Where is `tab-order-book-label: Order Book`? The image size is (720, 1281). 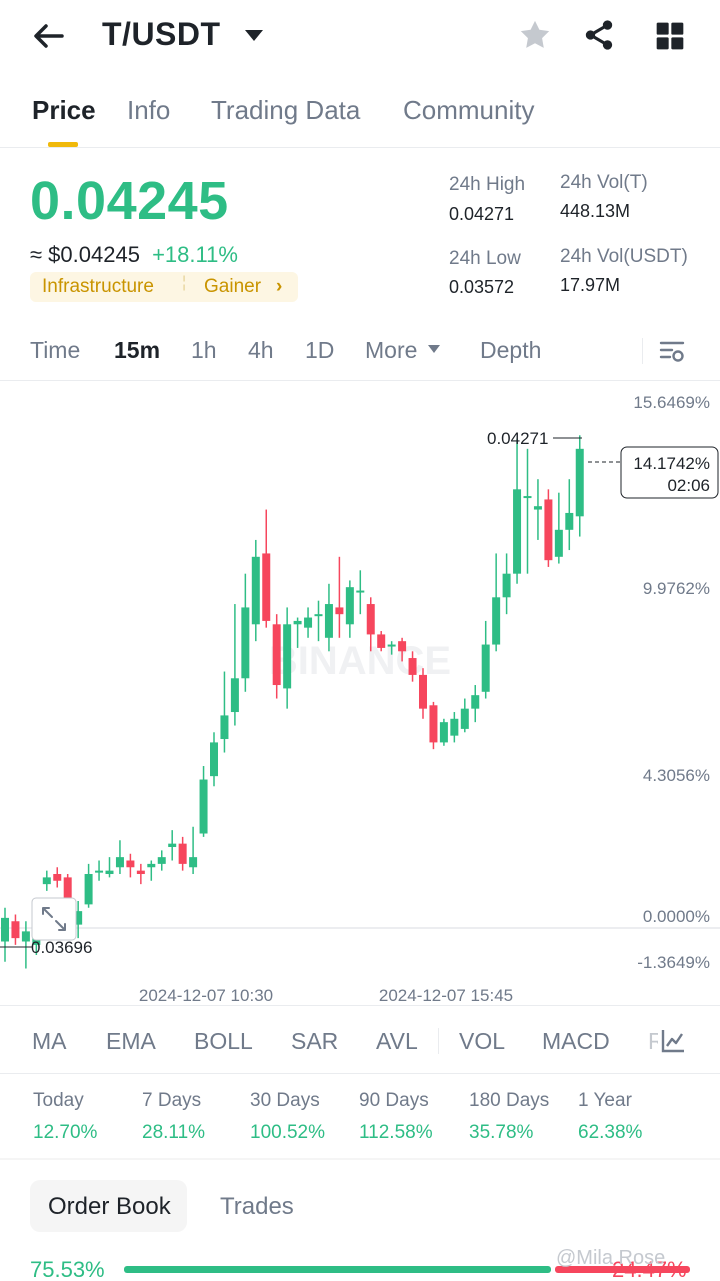 tab-order-book-label: Order Book is located at coordinates (109, 1206).